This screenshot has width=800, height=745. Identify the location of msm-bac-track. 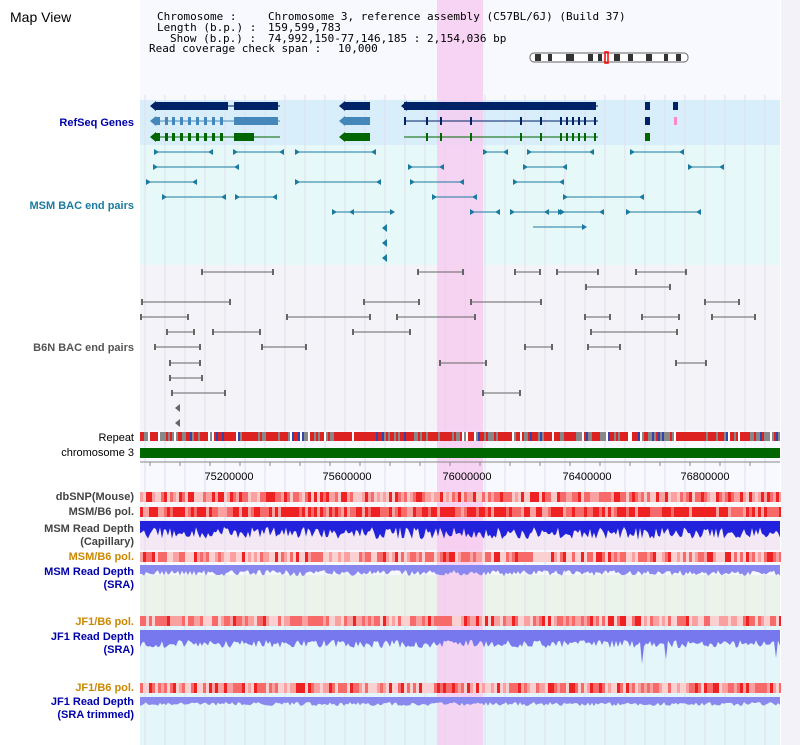
(435, 205).